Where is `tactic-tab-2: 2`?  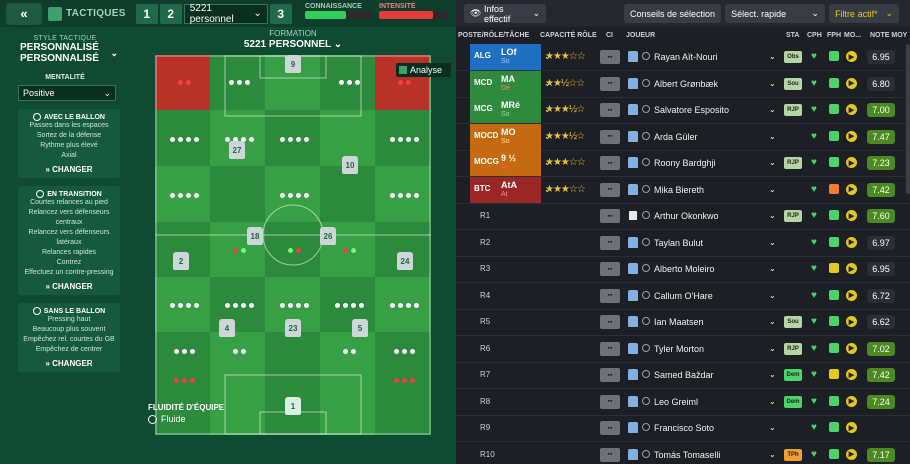
tactic-tab-2: 2 is located at coordinates (170, 13).